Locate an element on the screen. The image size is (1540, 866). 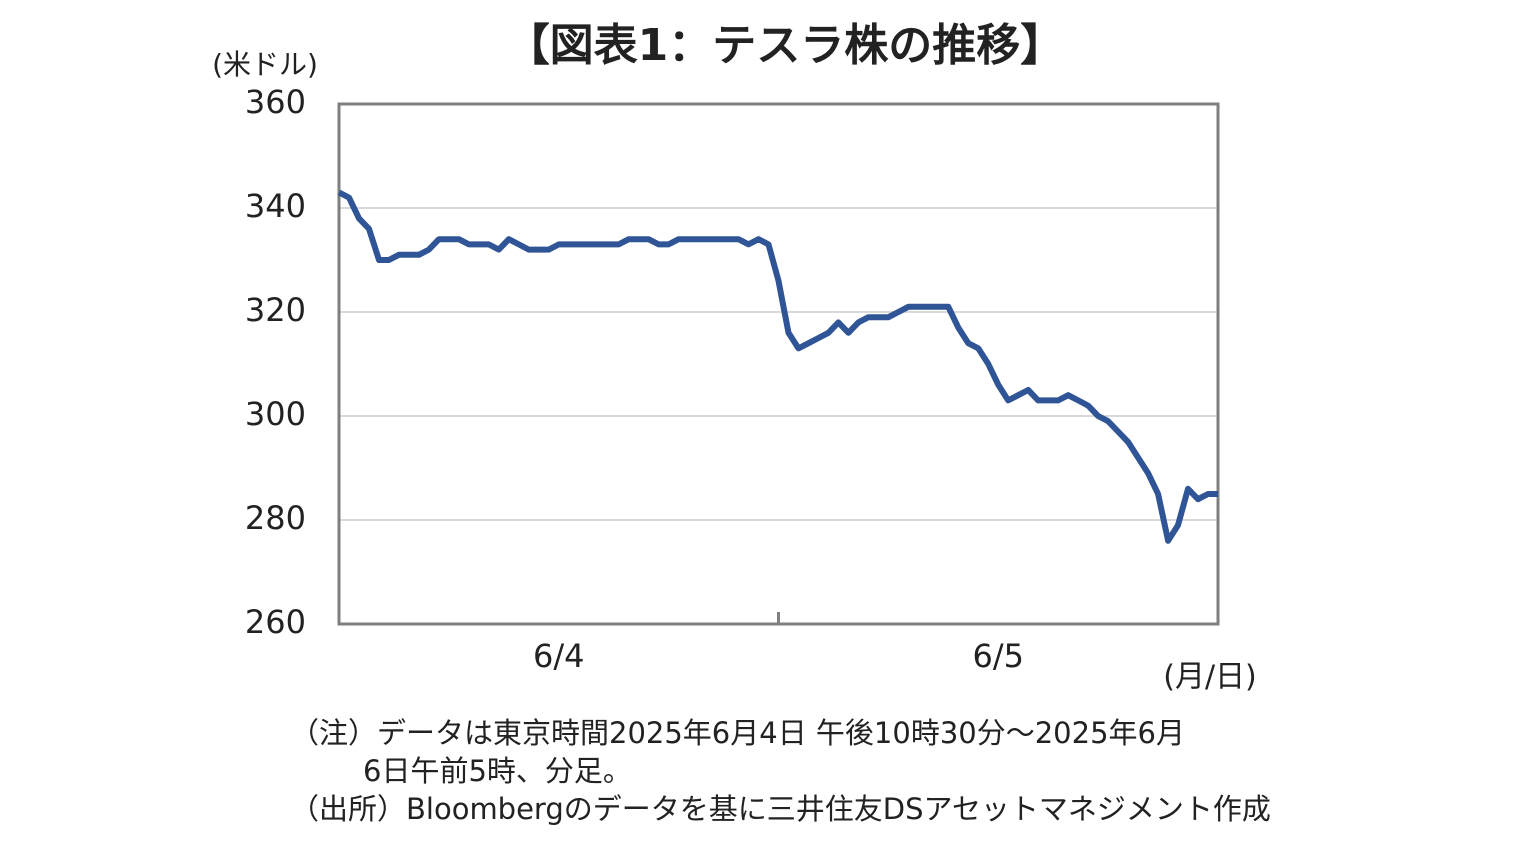
y-tick-label: 360 is located at coordinates (275, 102).